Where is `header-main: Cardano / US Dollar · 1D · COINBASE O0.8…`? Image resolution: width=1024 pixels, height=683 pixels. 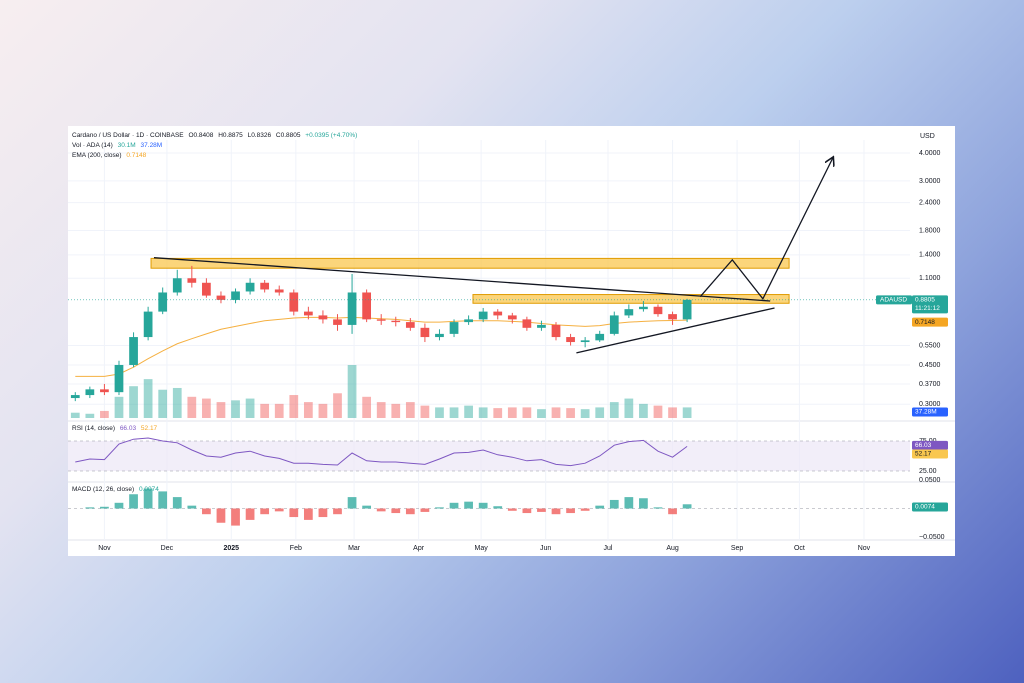
header-main: Cardano / US Dollar · 1D · COINBASE O0.8… is located at coordinates (216, 135).